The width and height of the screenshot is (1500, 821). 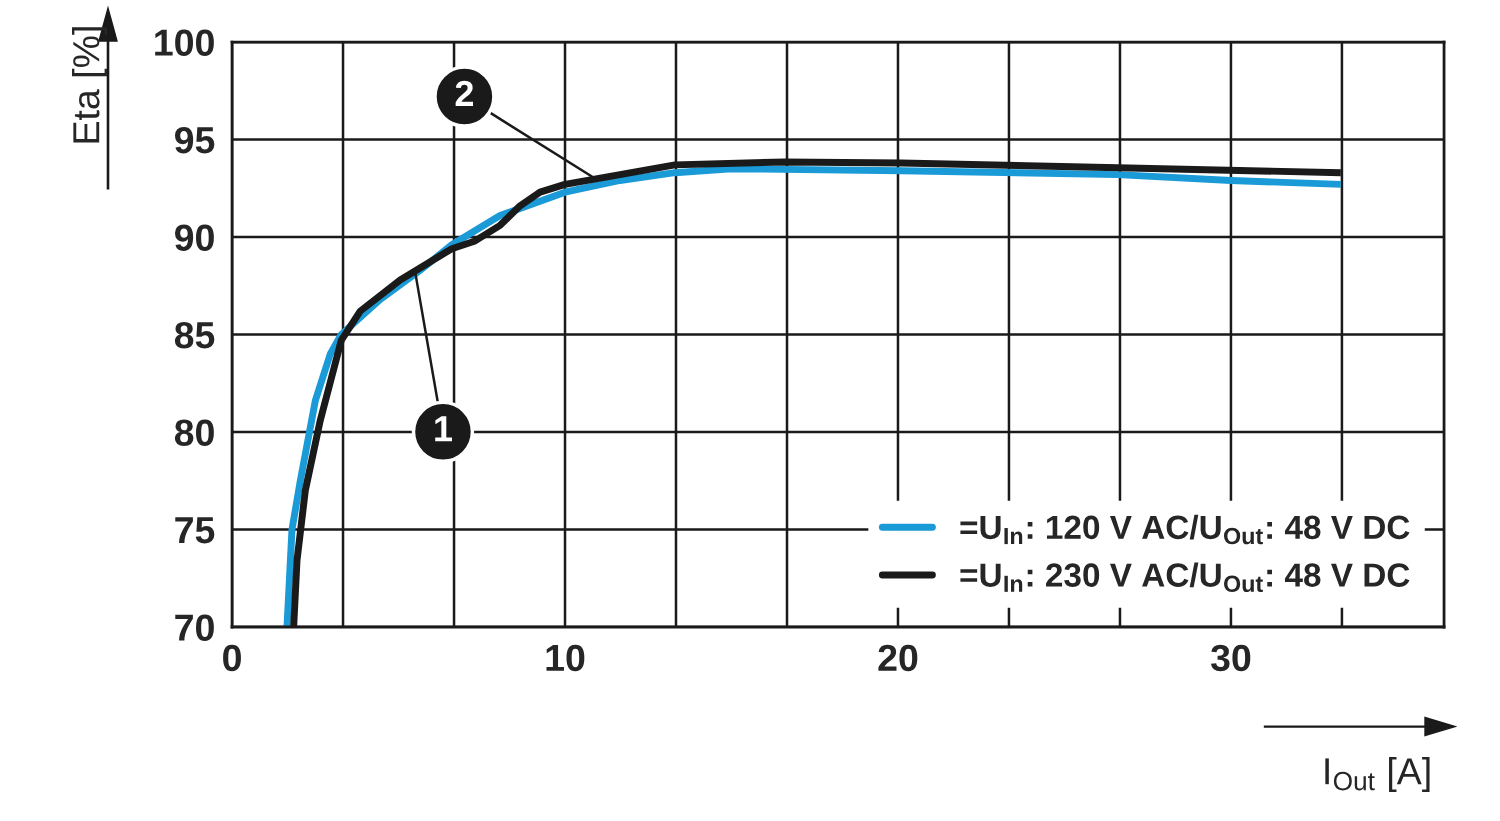 What do you see at coordinates (1230, 658) in the screenshot?
I see `x-tick-label: 30` at bounding box center [1230, 658].